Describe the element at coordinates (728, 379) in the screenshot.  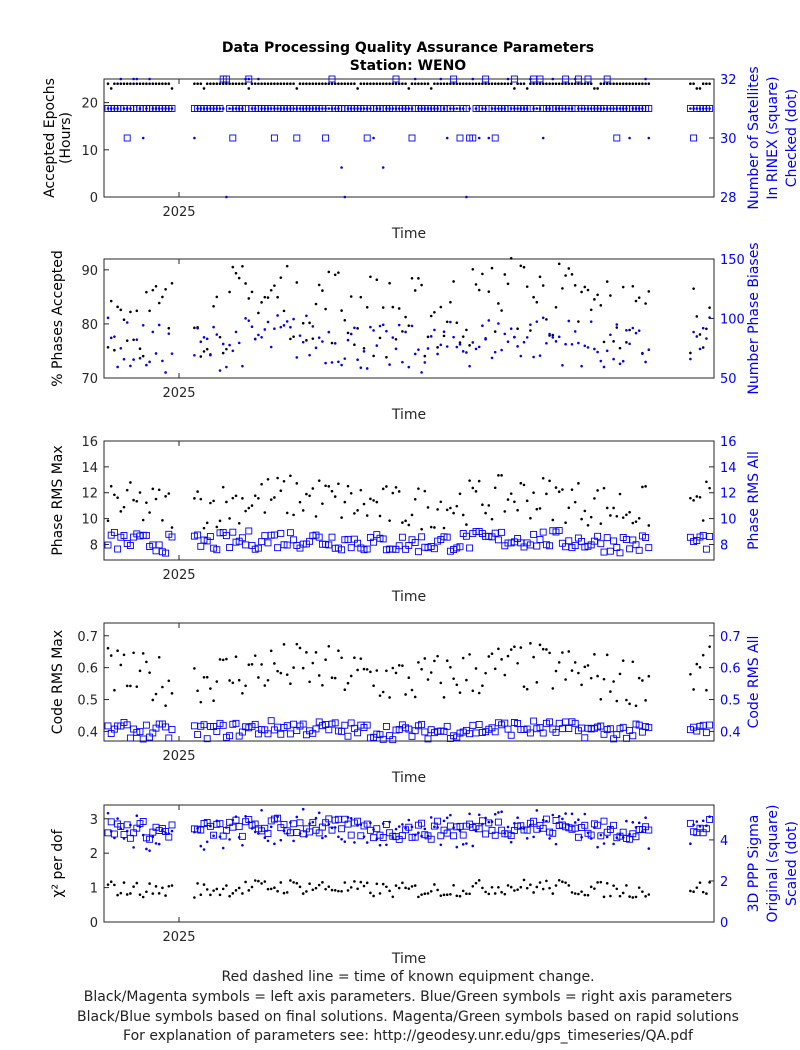
I see `right-tick-label: 50` at that location.